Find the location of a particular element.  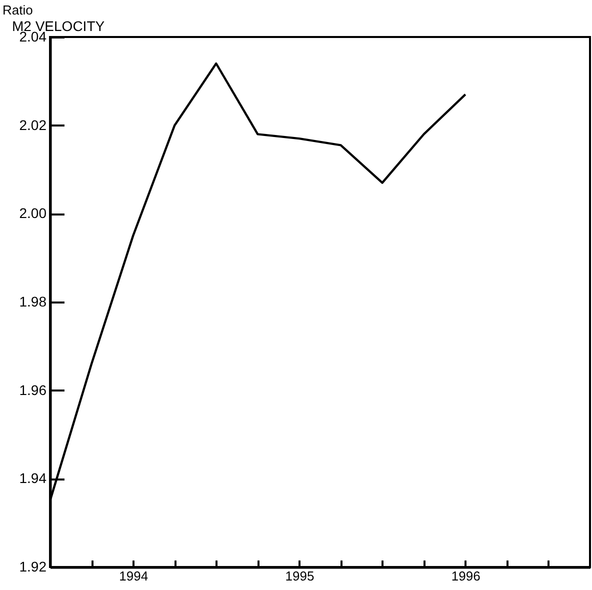

x-tick-label: 1994 is located at coordinates (133, 576).